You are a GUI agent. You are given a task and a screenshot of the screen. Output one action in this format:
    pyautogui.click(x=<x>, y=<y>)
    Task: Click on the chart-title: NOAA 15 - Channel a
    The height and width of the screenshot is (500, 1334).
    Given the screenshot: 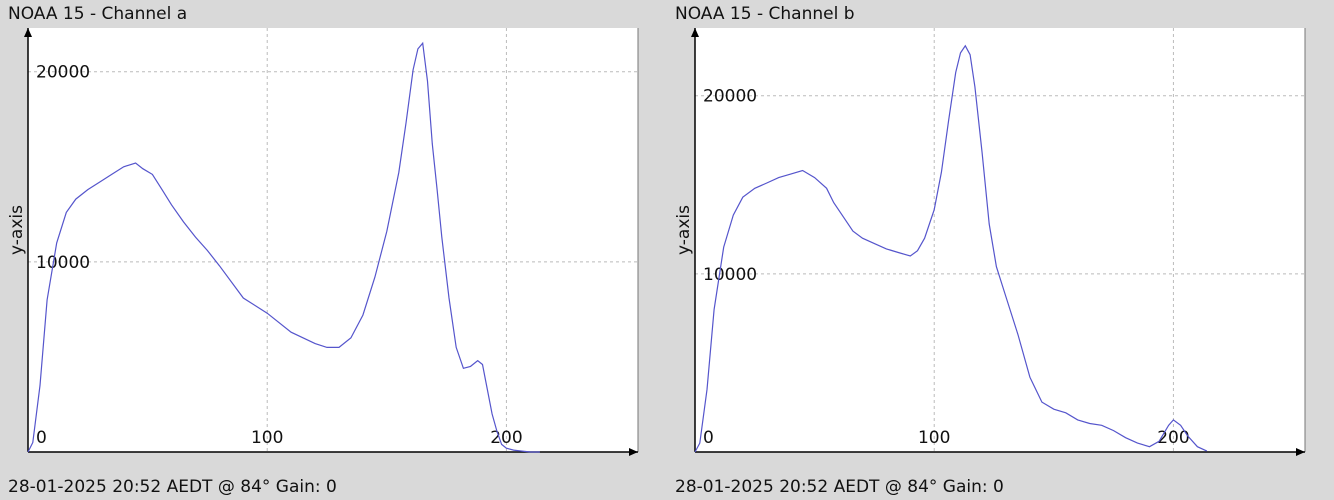 What is the action you would take?
    pyautogui.click(x=98, y=14)
    